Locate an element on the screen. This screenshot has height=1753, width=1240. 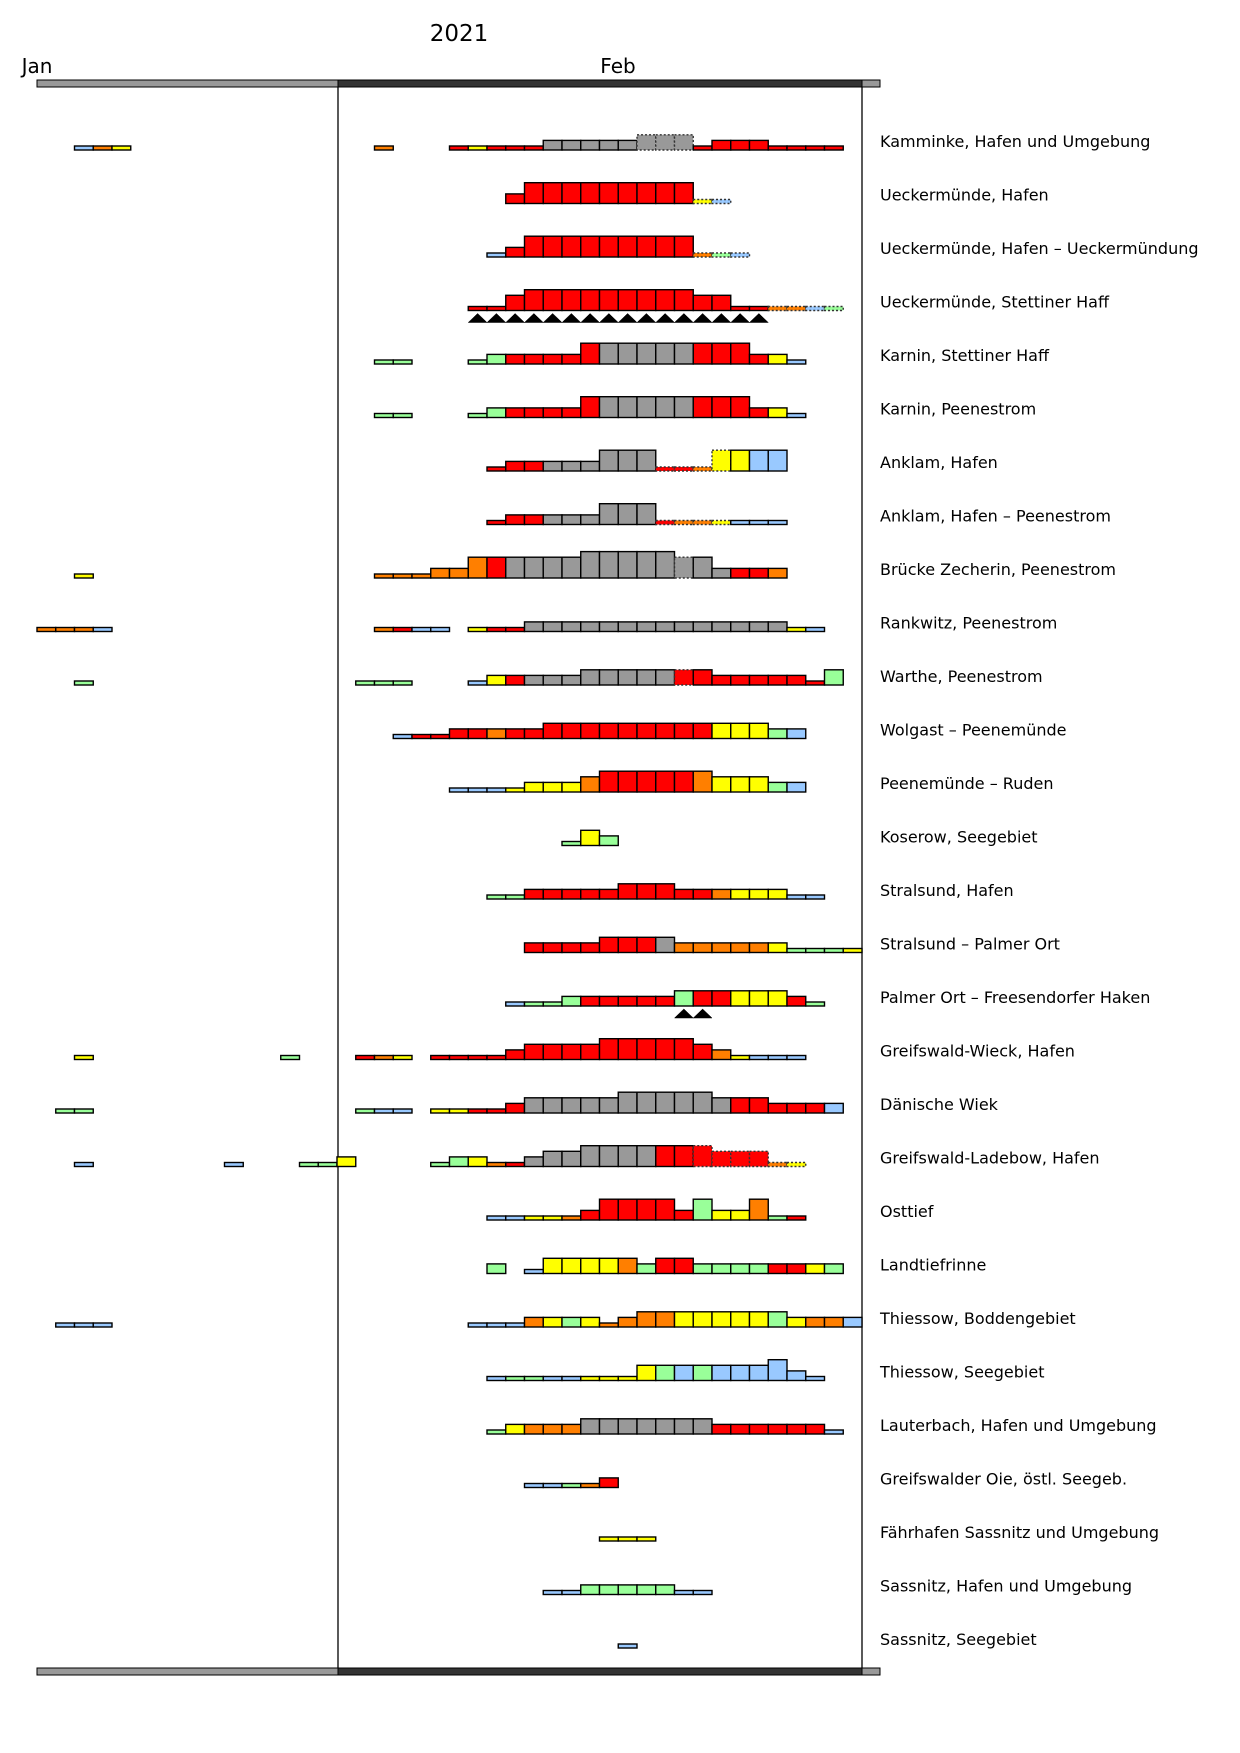
station-row: Osttief is located at coordinates (710, 1209).